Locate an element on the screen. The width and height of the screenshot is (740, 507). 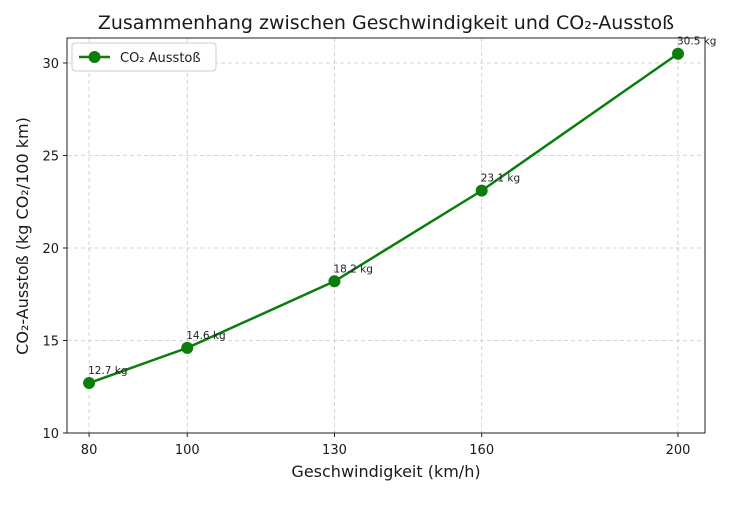
x-tick-label: 100 is located at coordinates (187, 450).